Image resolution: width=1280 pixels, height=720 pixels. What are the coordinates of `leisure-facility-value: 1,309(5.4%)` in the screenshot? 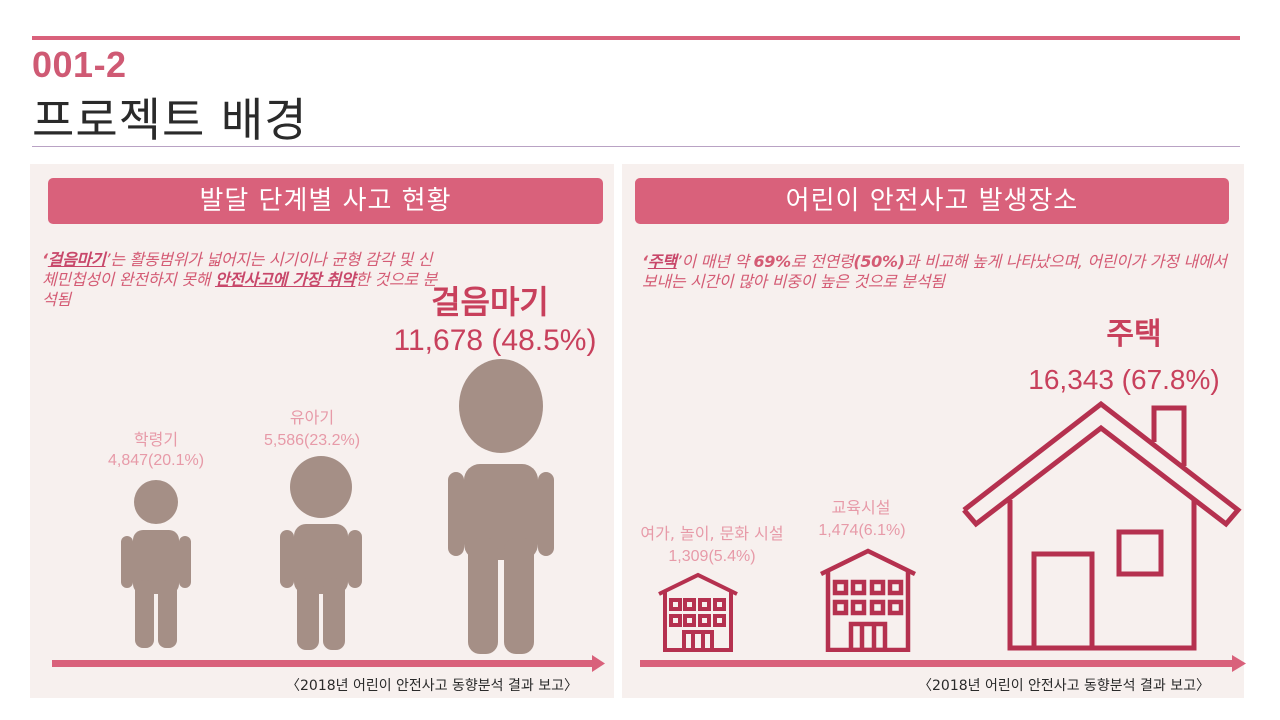 It's located at (712, 556).